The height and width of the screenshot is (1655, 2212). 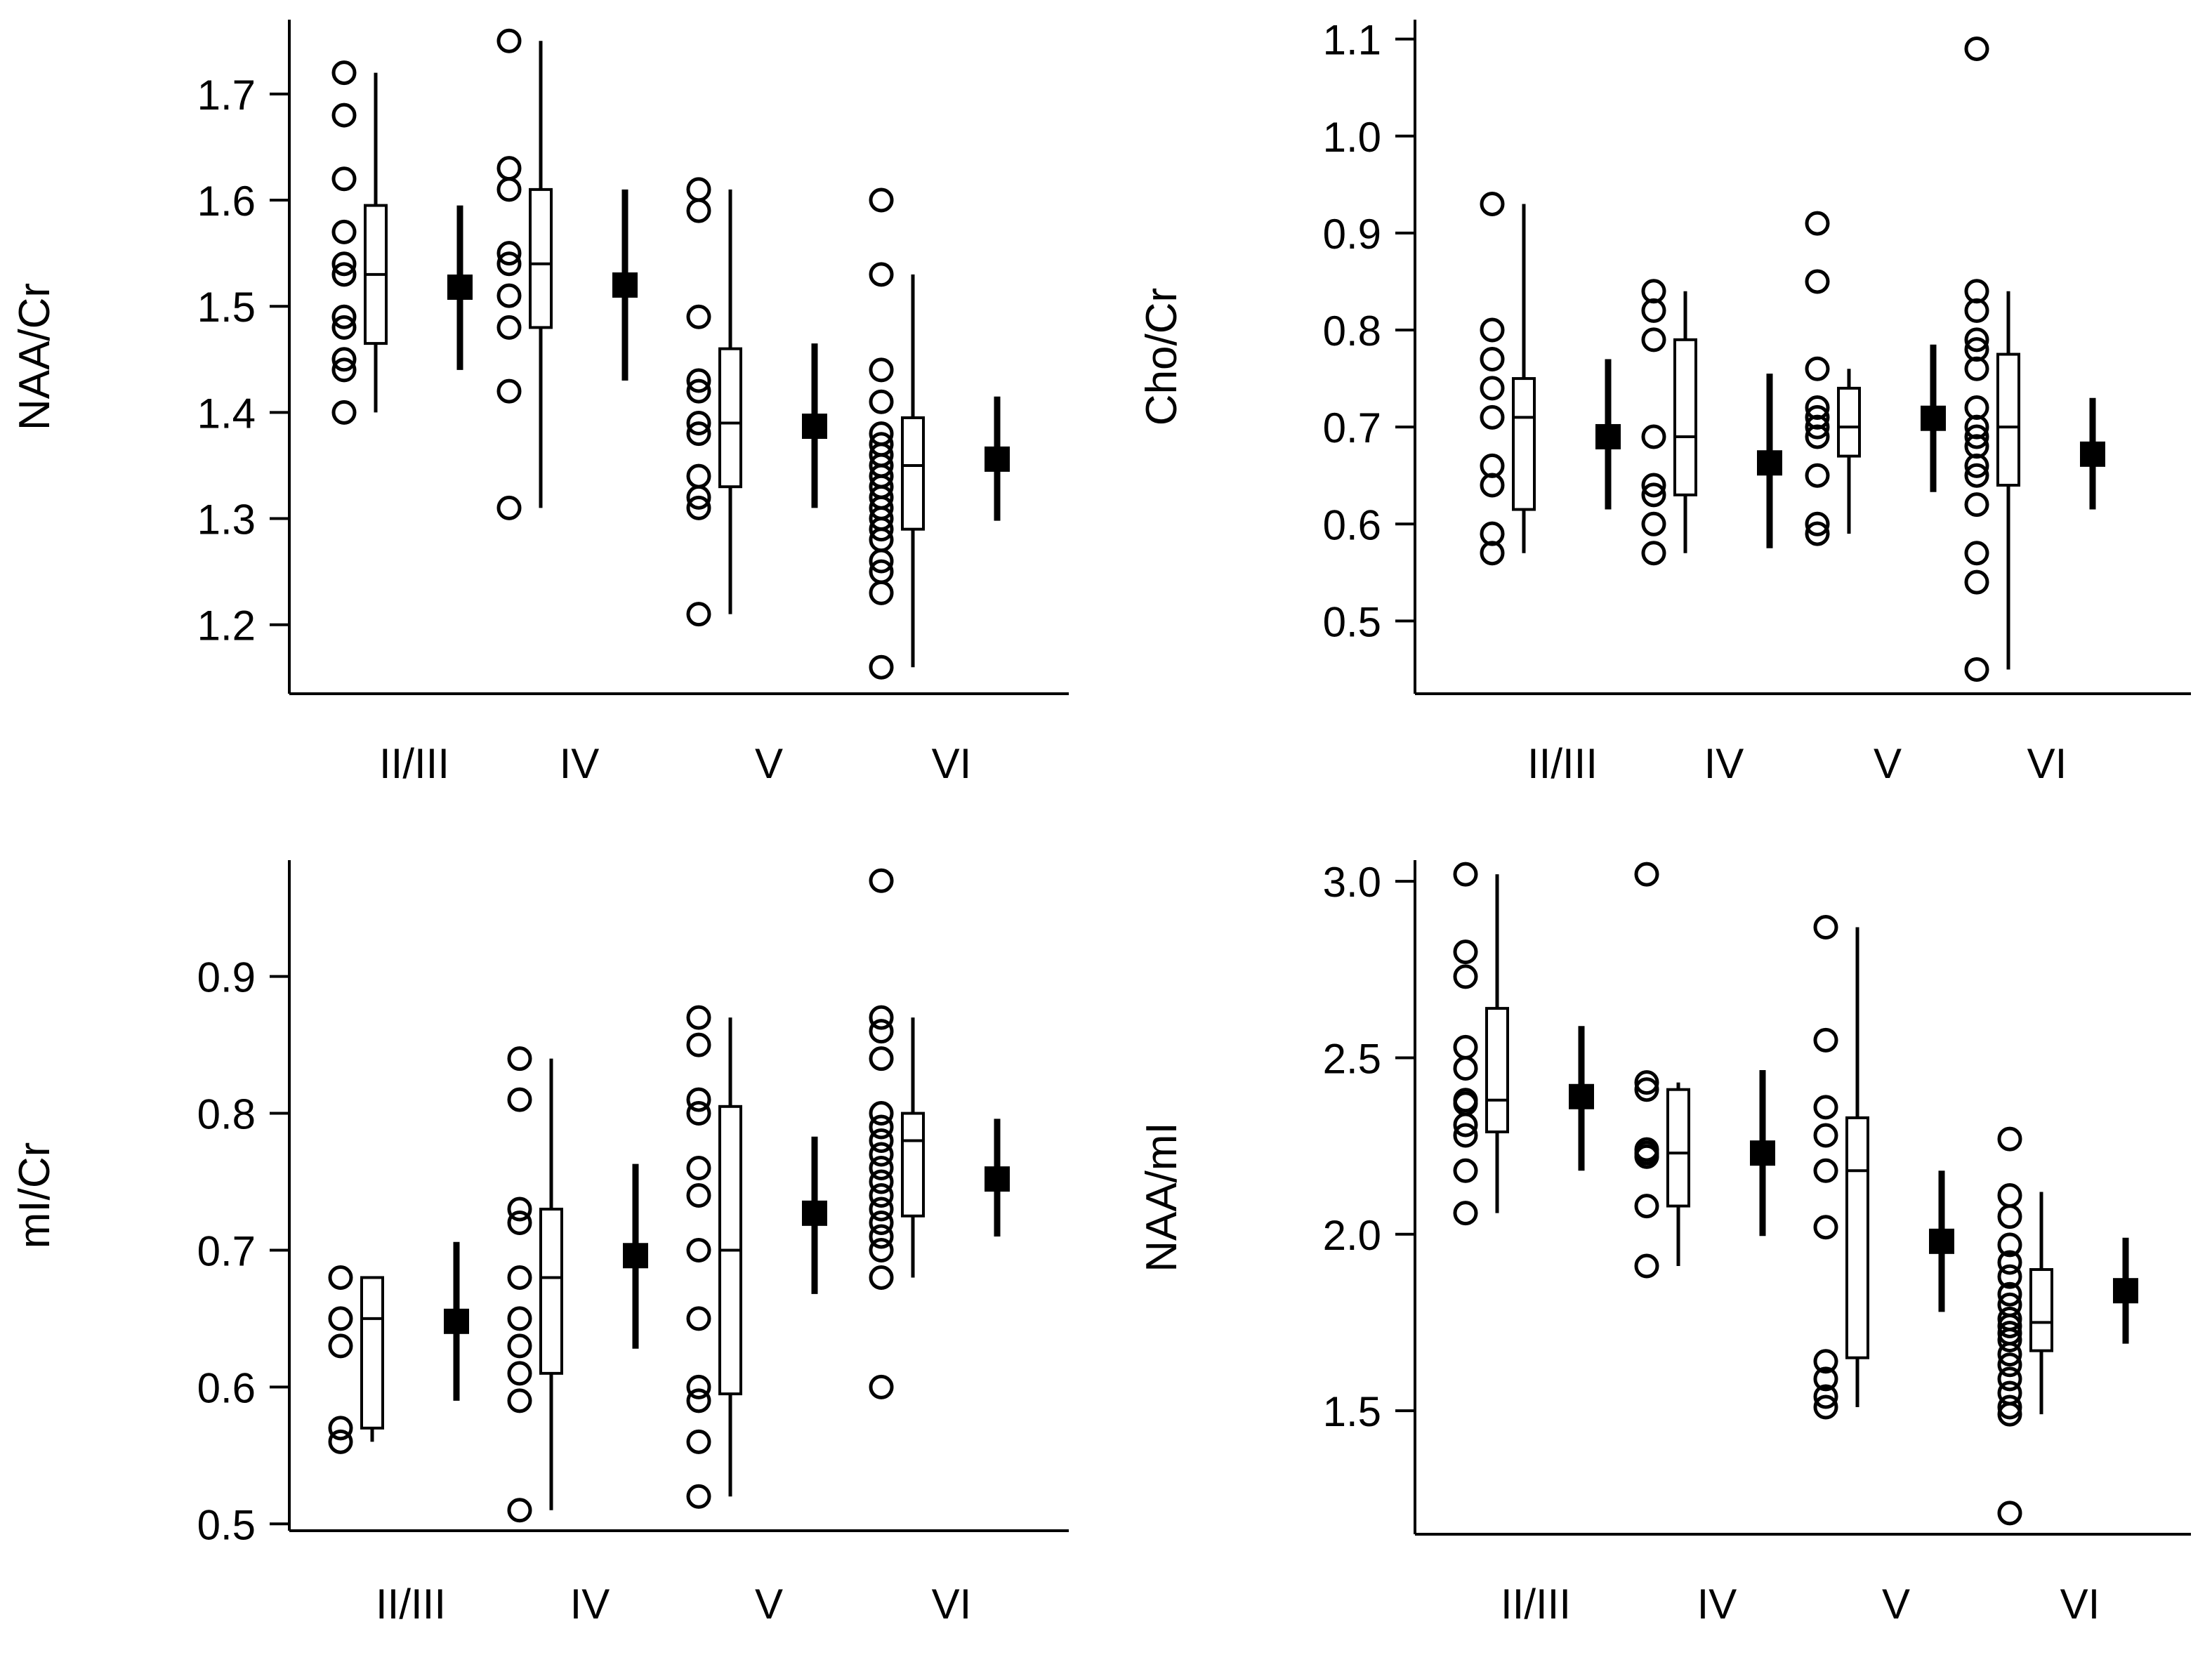 I want to click on y-tick-label: 0.8, so click(x=1352, y=331).